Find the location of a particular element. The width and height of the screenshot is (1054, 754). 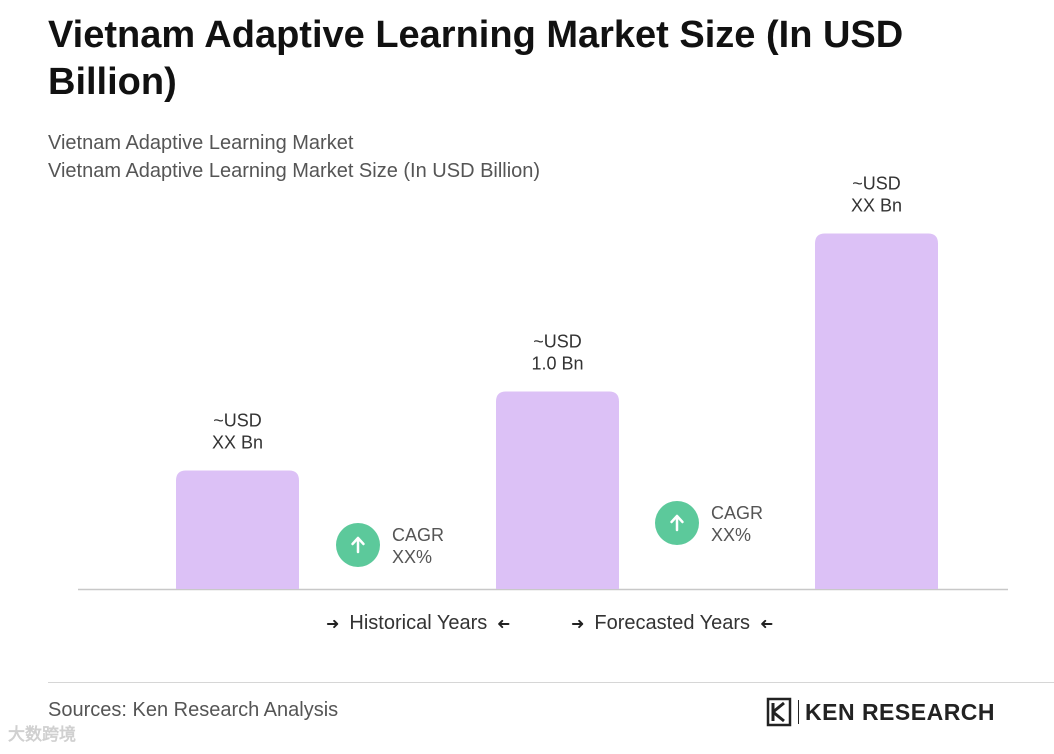

footer-divider is located at coordinates (551, 682).